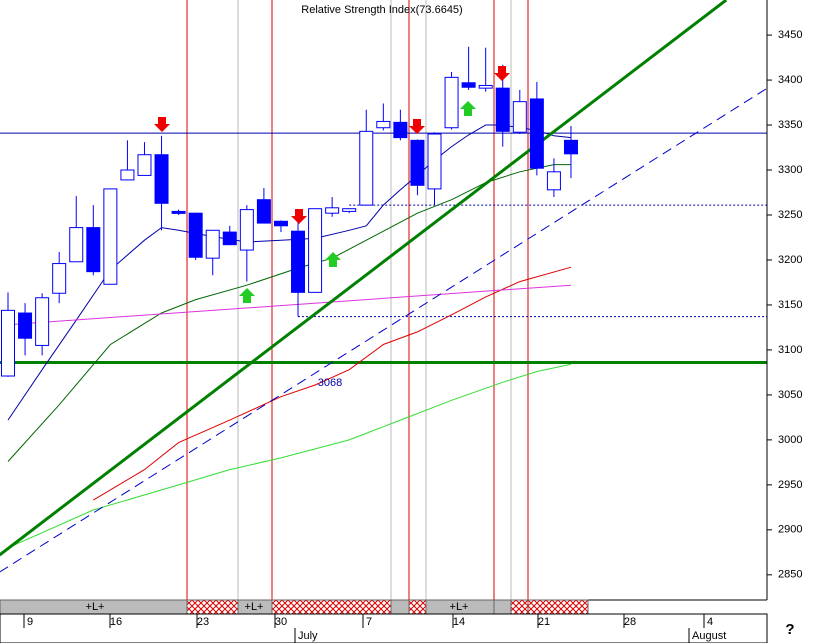 The width and height of the screenshot is (815, 643). I want to click on y-tick-label: 3450, so click(790, 35).